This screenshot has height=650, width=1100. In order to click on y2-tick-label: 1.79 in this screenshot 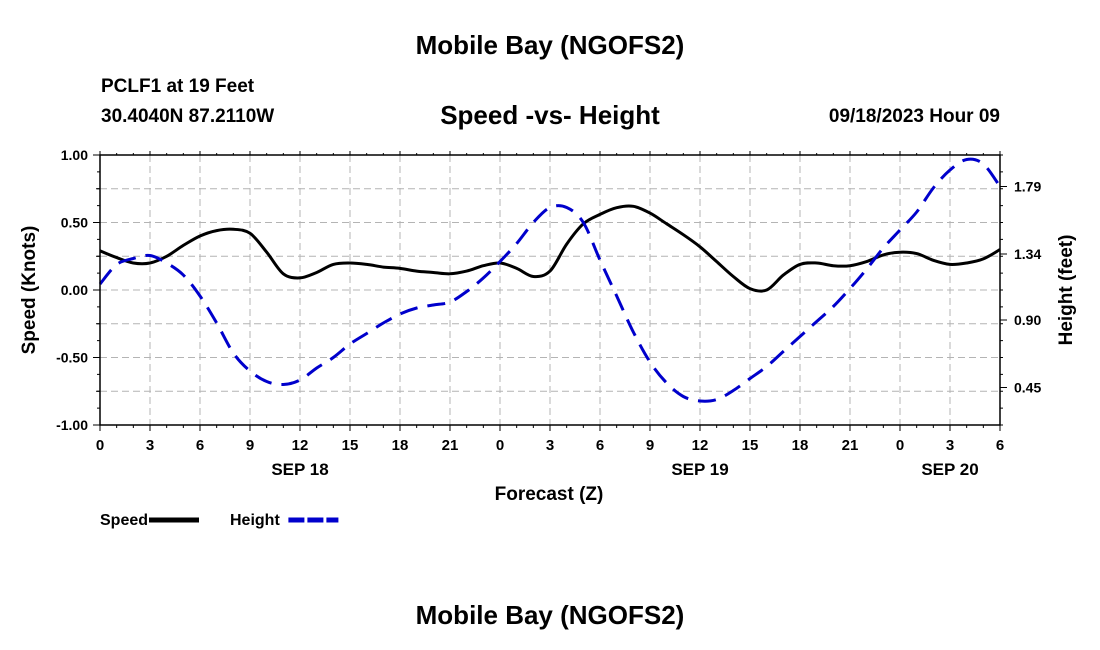, I will do `click(1027, 187)`.